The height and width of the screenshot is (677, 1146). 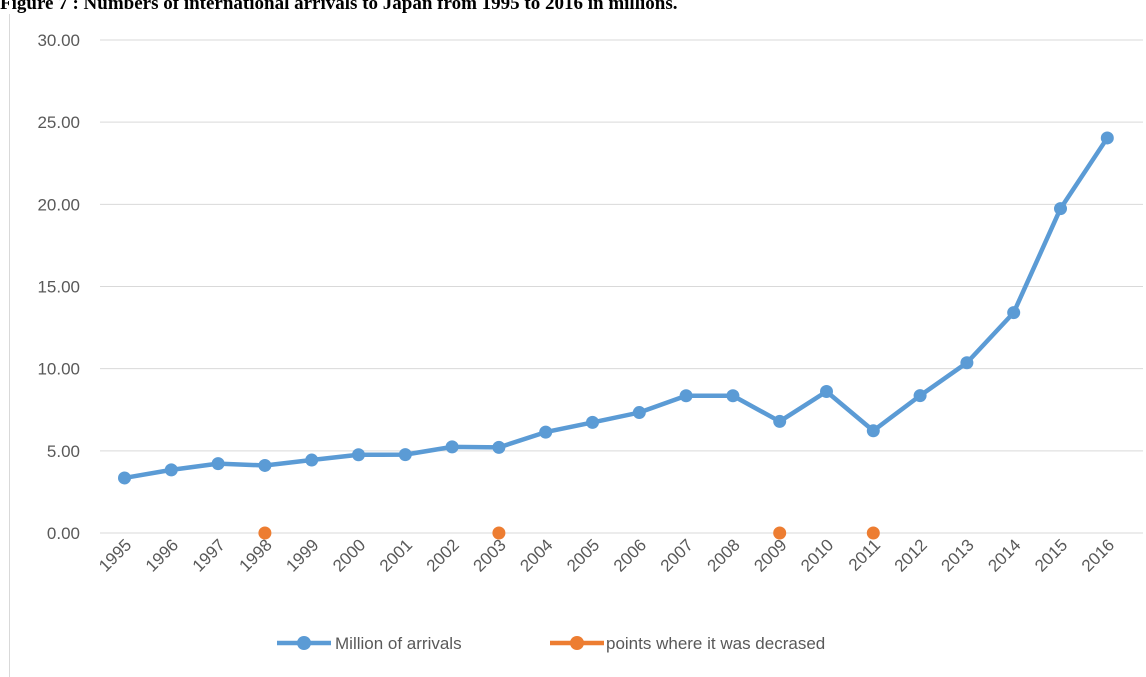 What do you see at coordinates (1004, 555) in the screenshot?
I see `x-tick-label: 2014` at bounding box center [1004, 555].